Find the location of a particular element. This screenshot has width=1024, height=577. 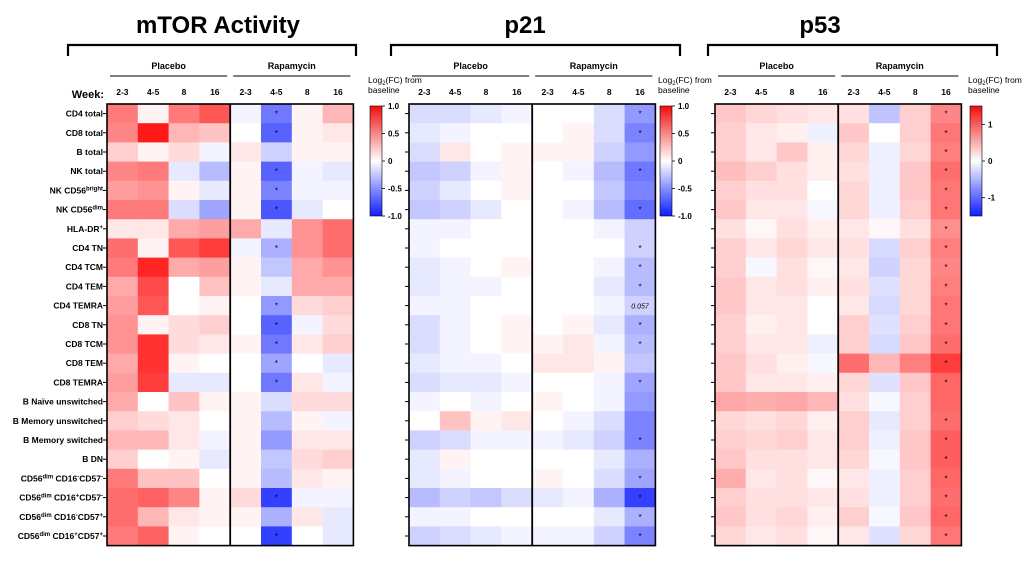

row-label-part: CD4 total is located at coordinates (84, 114).